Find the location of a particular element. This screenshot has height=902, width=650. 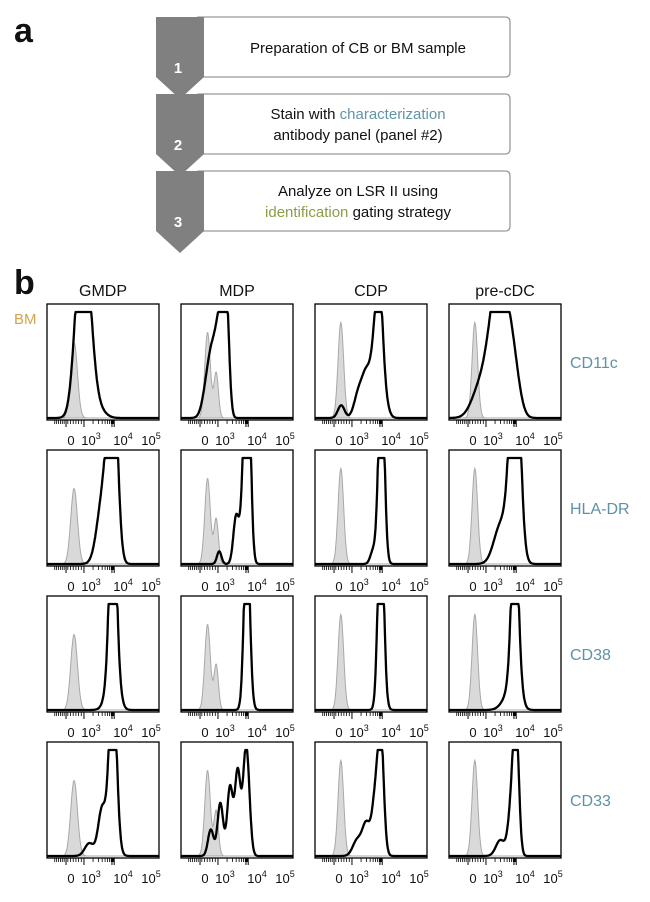

step-text-span: identification is located at coordinates (306, 212).